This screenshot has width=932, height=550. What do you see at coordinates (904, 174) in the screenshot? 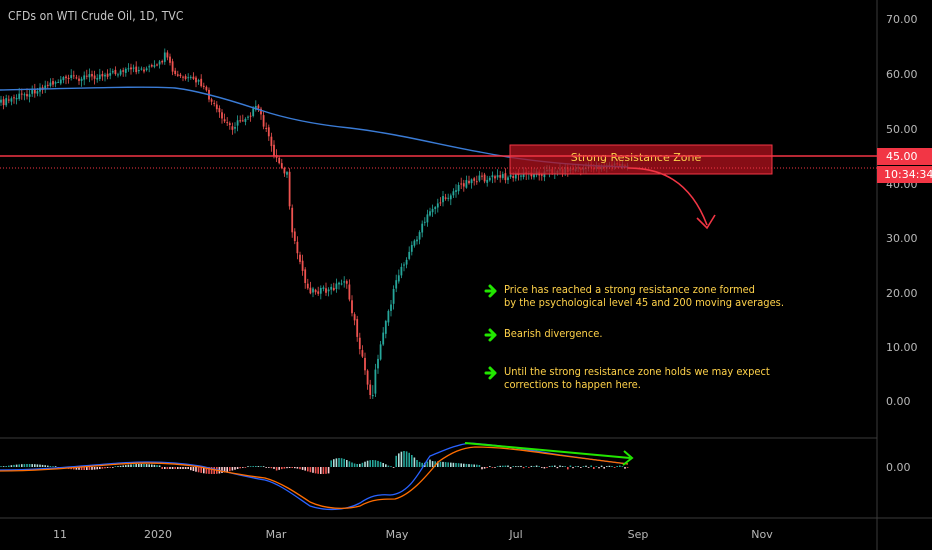
I see `timer-tag` at bounding box center [904, 174].